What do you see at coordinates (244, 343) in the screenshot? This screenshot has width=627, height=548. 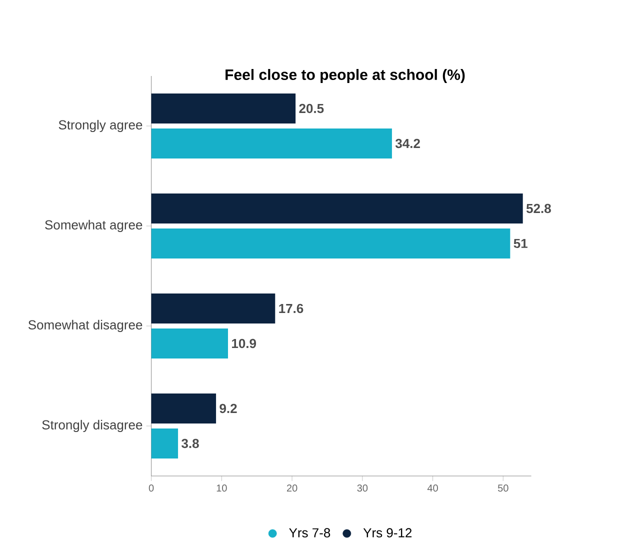 I see `data-label: 10.9` at bounding box center [244, 343].